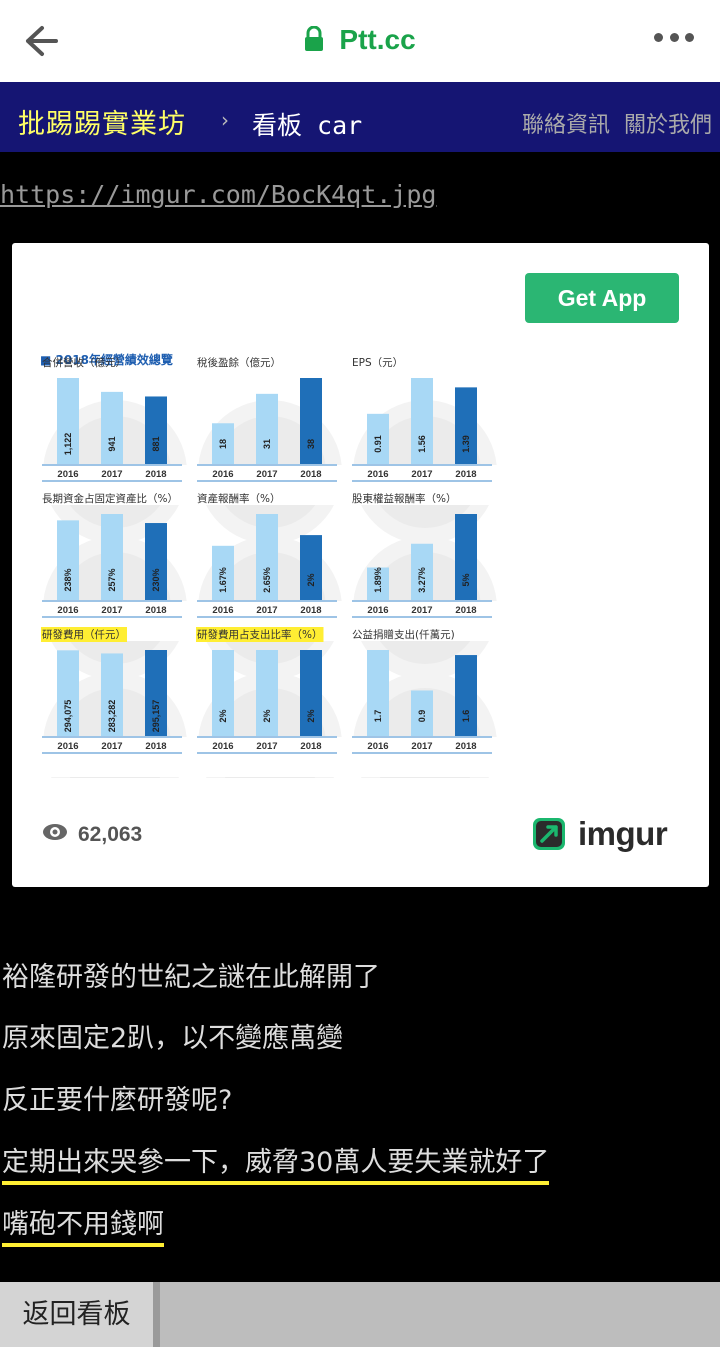 Image resolution: width=720 pixels, height=1347 pixels. I want to click on browser-toolbar: Ptt.cc, so click(360, 41).